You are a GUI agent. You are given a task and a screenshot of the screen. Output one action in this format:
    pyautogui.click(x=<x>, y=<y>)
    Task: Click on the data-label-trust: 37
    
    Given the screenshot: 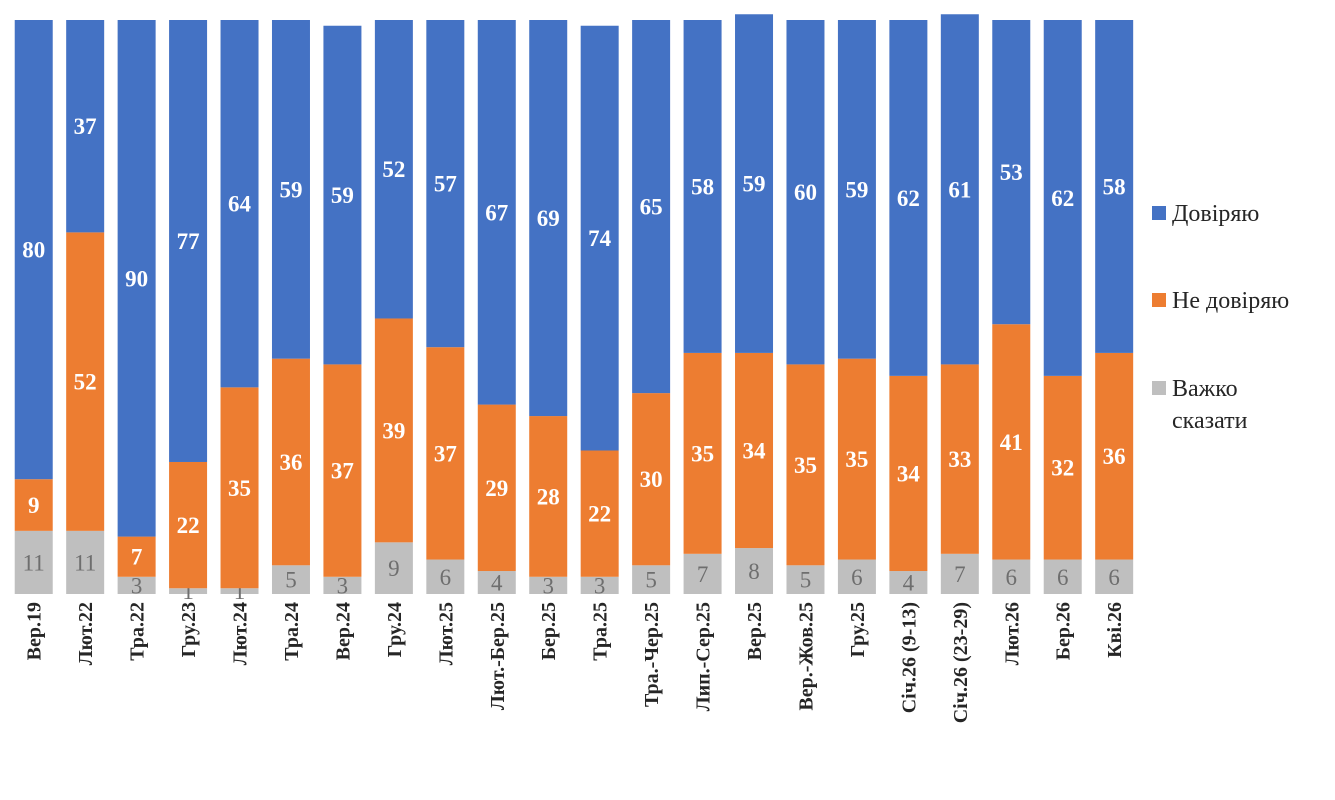 What is the action you would take?
    pyautogui.click(x=85, y=126)
    